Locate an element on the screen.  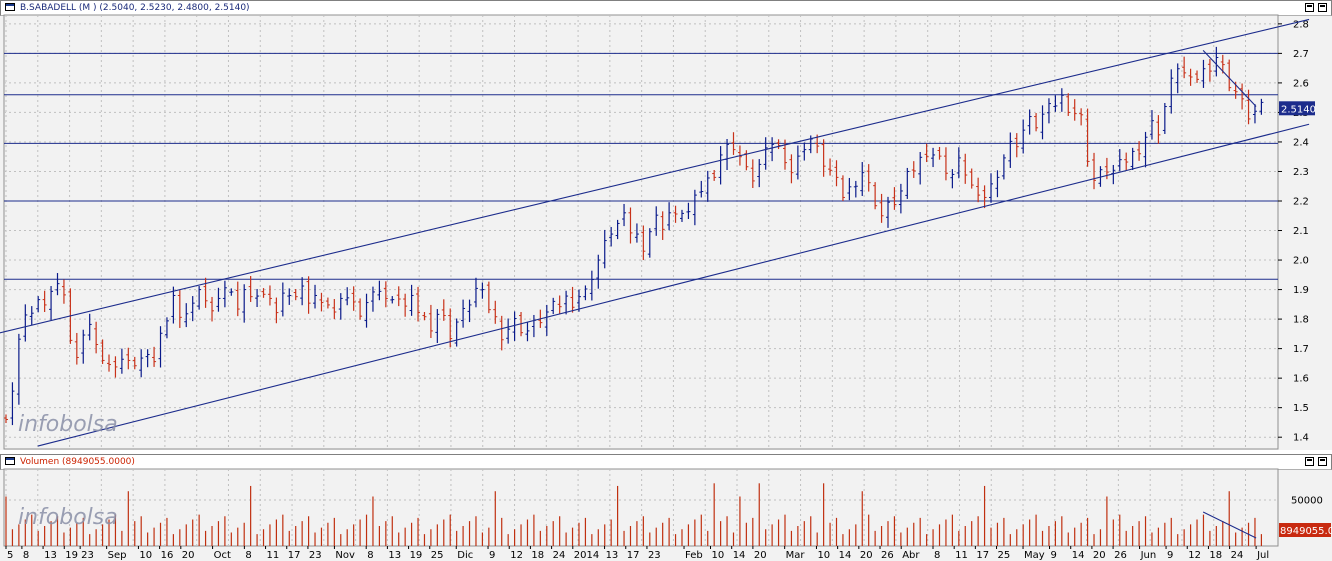
x-tick-label: Jun is located at coordinates (1148, 555).